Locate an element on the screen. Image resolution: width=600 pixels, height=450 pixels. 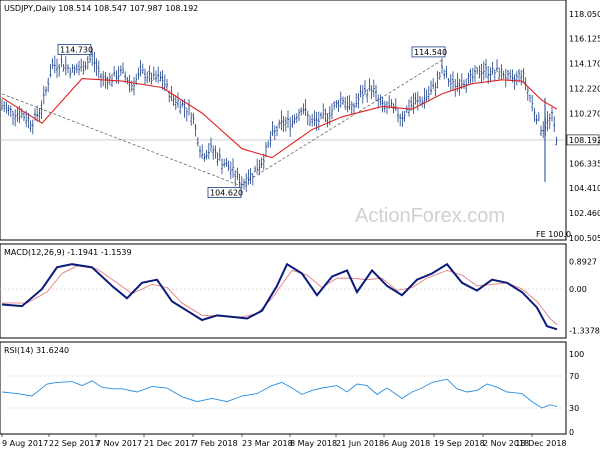
macd-signal-line is located at coordinates (280, 295).